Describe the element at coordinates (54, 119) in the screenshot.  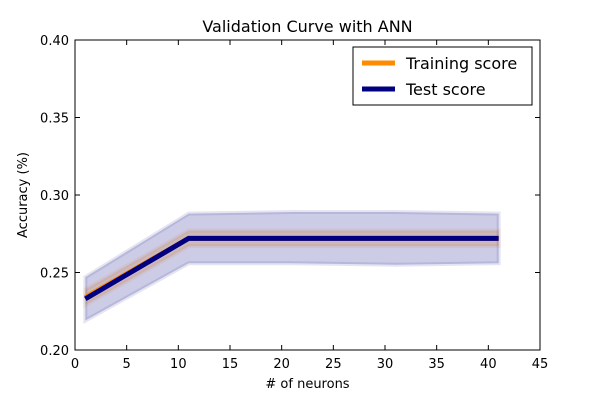
I see `y-tick-label: 0.35` at that location.